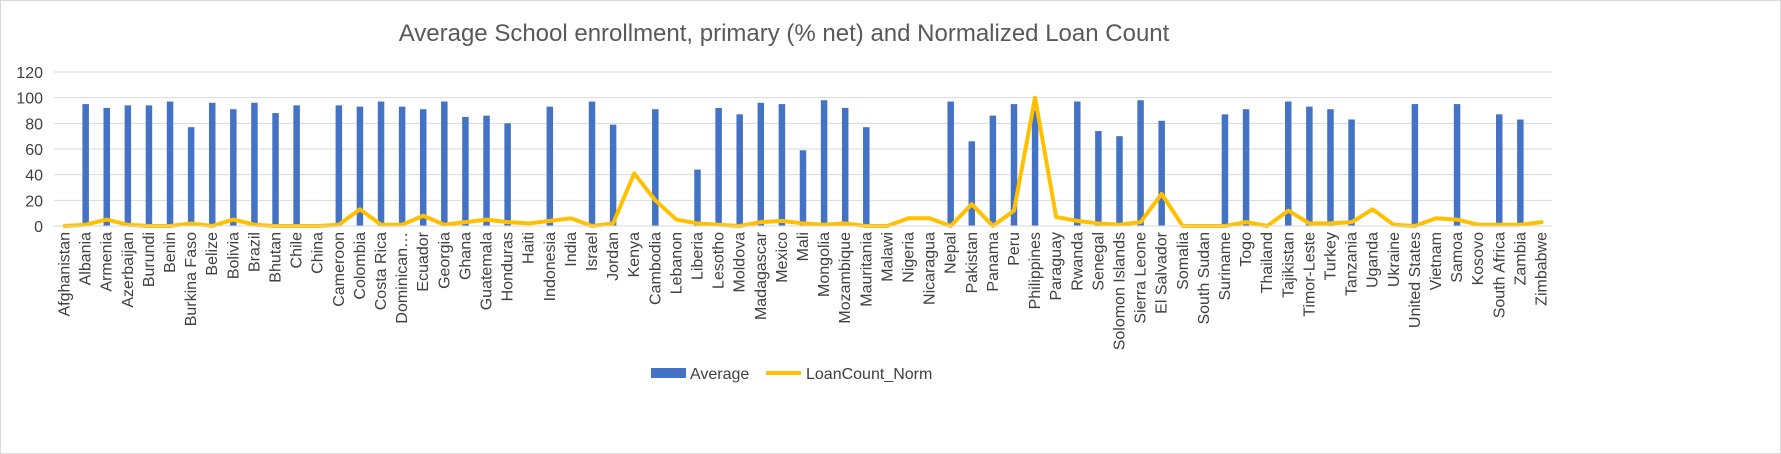  What do you see at coordinates (1541, 269) in the screenshot?
I see `x-tick-label: Zimbabwe` at bounding box center [1541, 269].